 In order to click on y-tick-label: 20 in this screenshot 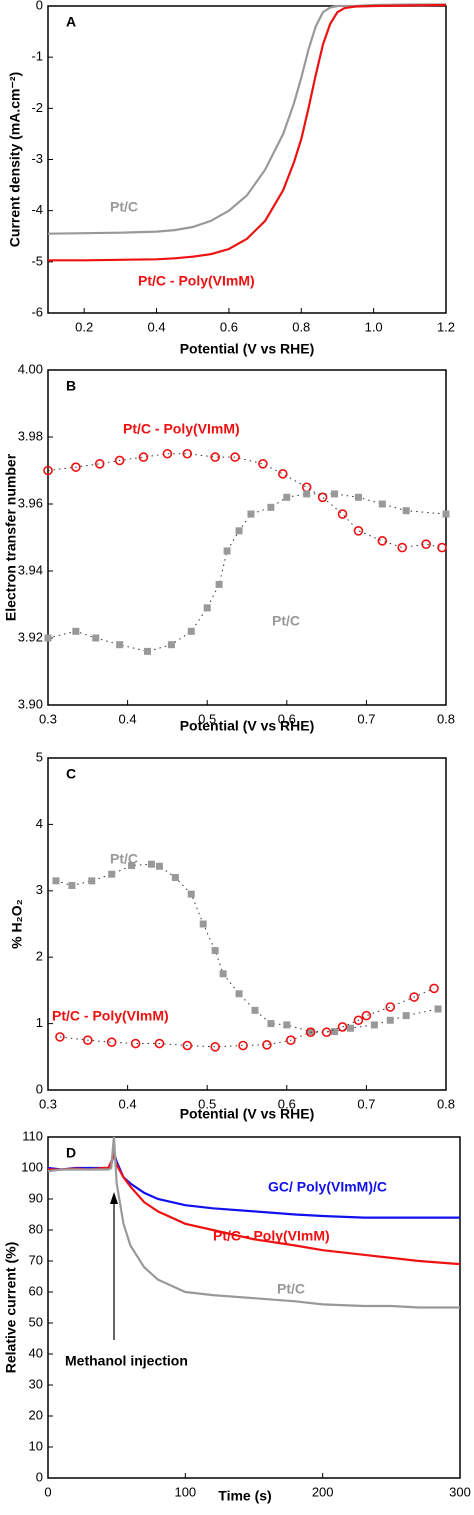, I will do `click(36, 1414)`.